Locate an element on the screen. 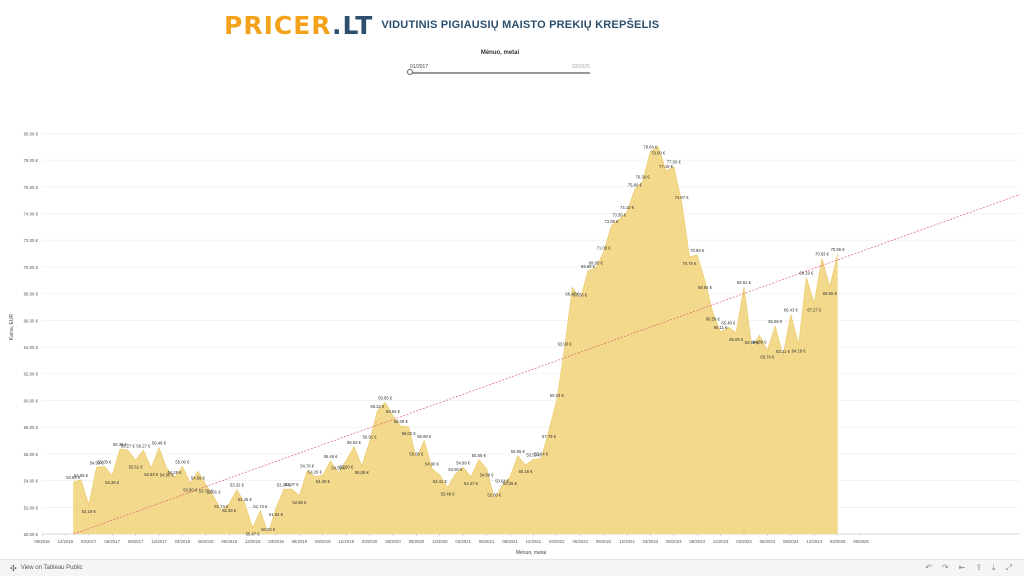 Image resolution: width=1024 pixels, height=576 pixels. data-label: 52.60 € is located at coordinates (494, 494).